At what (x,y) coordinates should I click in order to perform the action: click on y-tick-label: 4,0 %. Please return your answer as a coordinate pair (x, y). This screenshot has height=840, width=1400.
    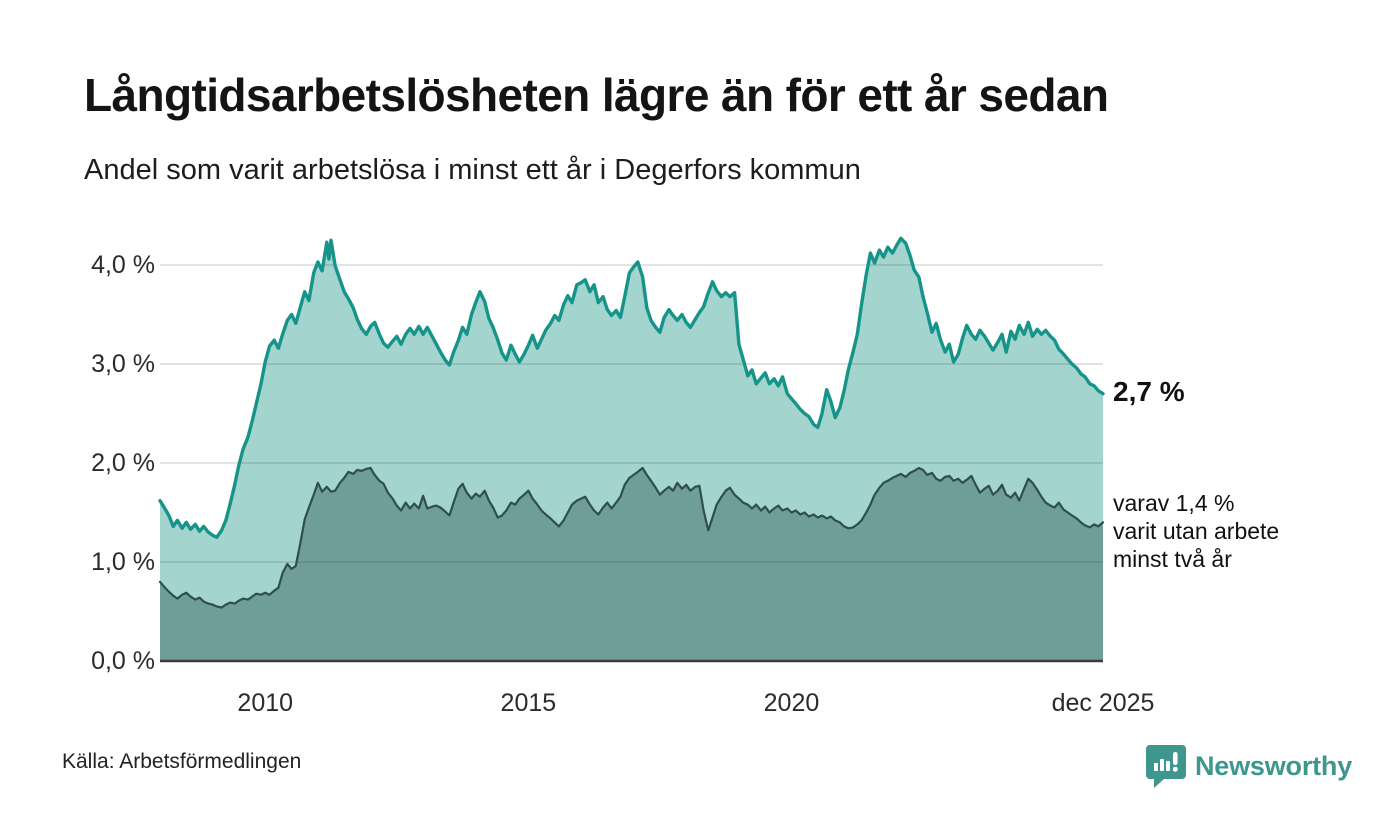
    Looking at the image, I should click on (123, 265).